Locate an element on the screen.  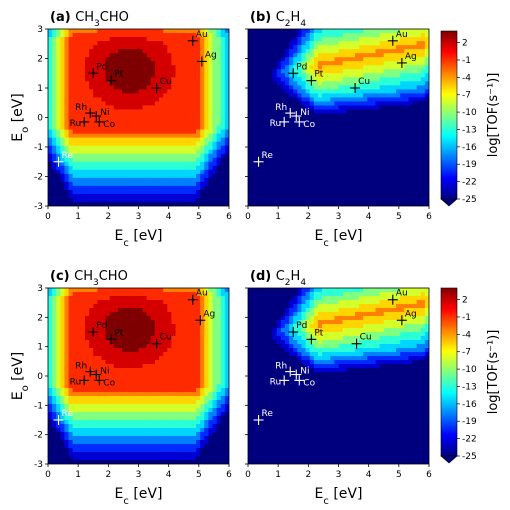
x-tick-label: 3 is located at coordinates (339, 475).